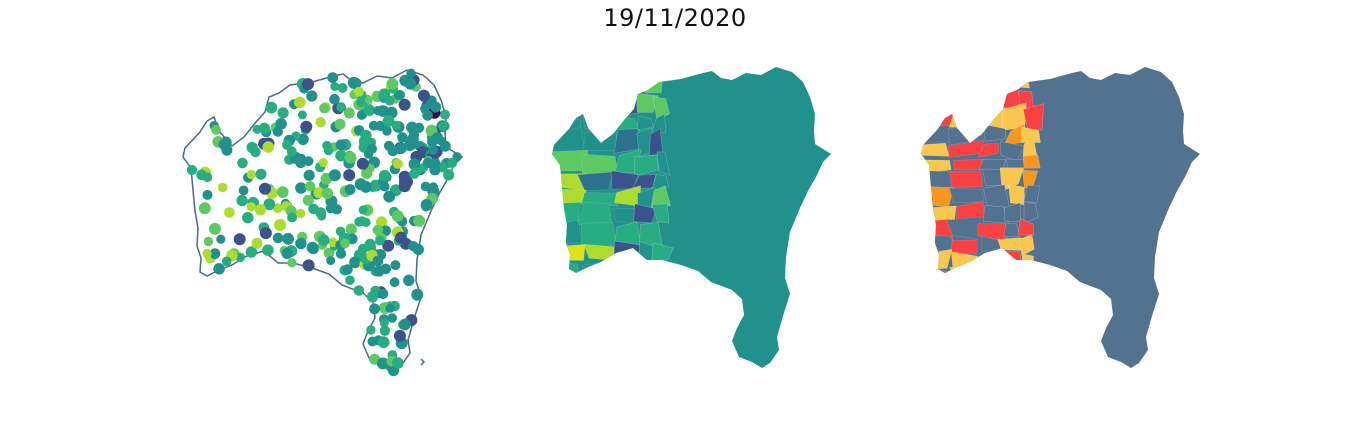  I want to click on coast-islet, so click(423, 362).